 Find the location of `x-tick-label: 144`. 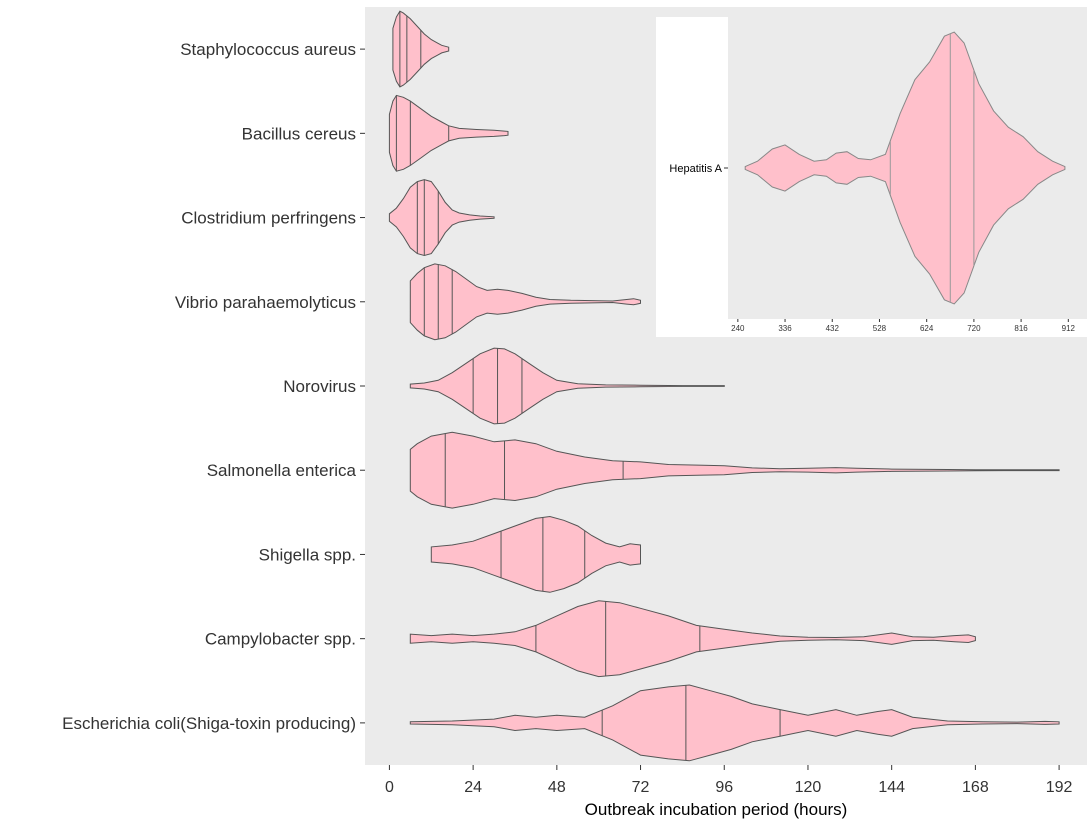

x-tick-label: 144 is located at coordinates (891, 787).